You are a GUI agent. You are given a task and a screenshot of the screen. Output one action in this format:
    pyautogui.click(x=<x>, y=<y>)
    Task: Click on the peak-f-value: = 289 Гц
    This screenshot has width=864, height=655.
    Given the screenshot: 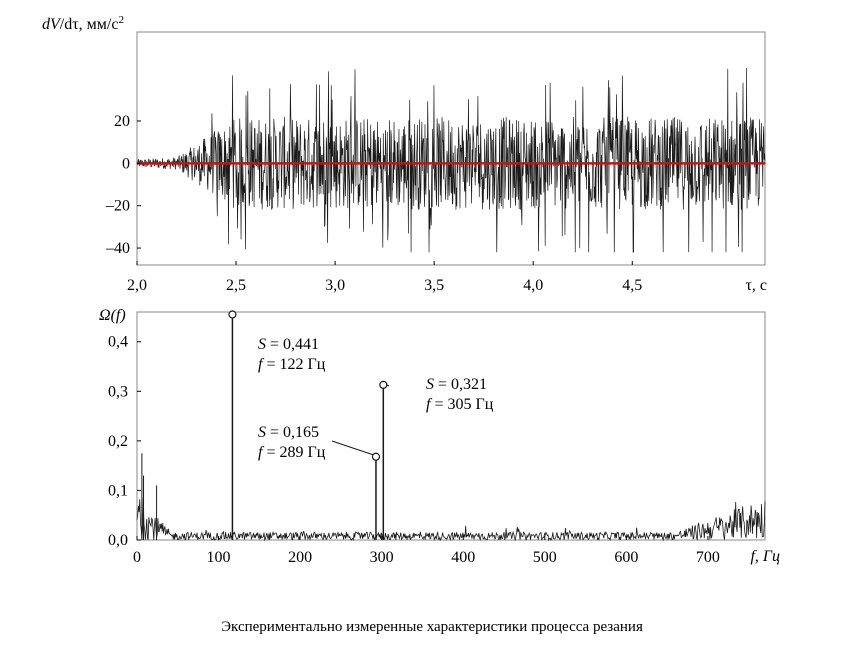 What is the action you would take?
    pyautogui.click(x=293, y=452)
    